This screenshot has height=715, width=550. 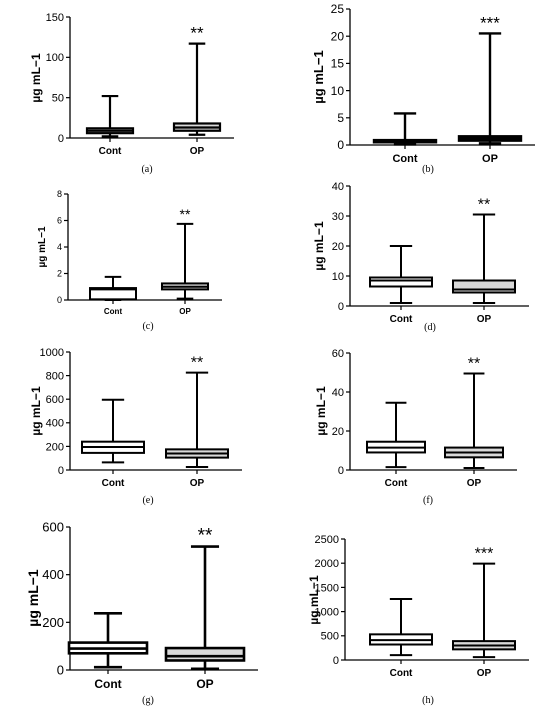 I want to click on box-plot-panel: 0 20 40 60 µg mL−1 Cont OP ** (f), so click(x=415, y=427).